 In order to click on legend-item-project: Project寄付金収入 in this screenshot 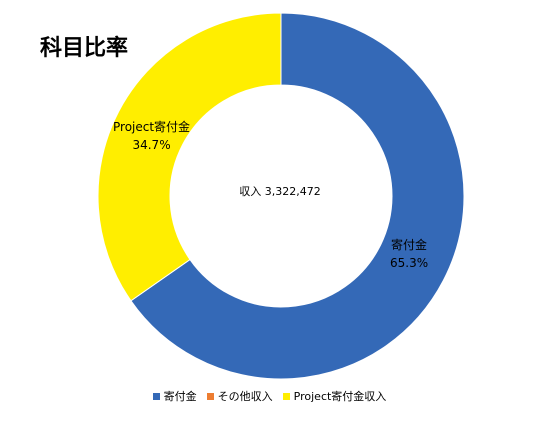, I will do `click(334, 396)`.